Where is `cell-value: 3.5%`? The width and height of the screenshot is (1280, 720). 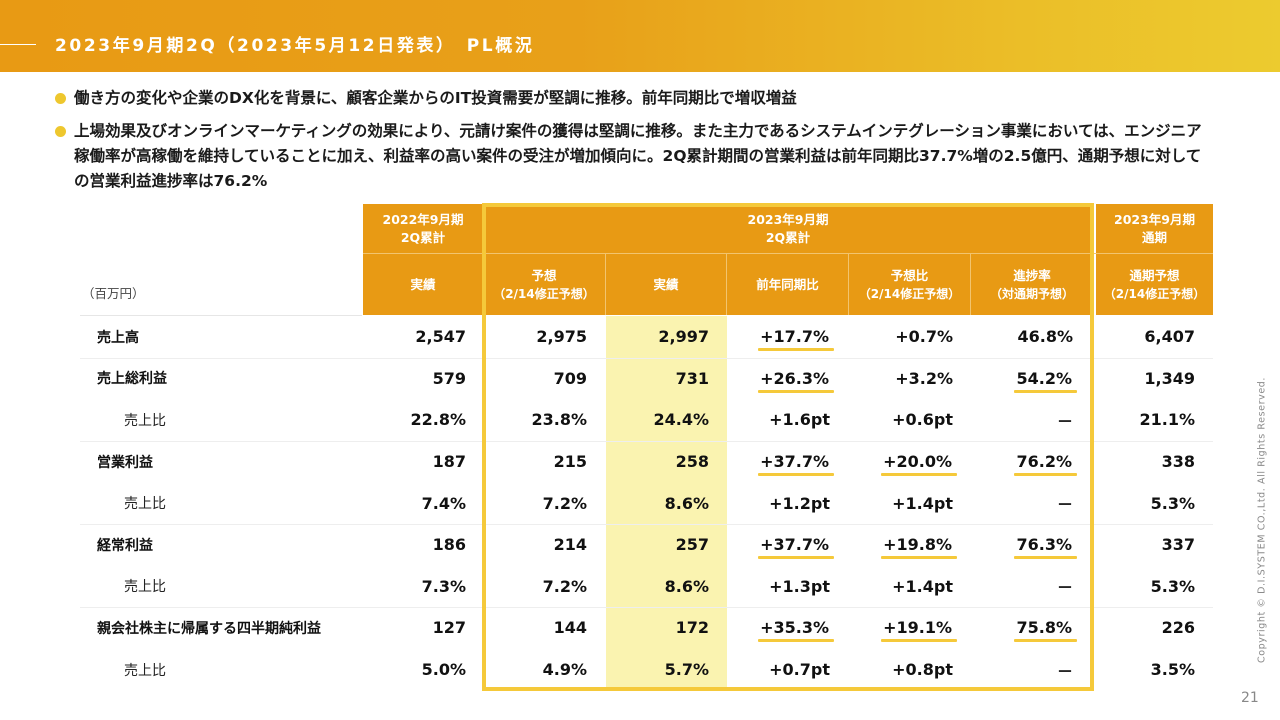 cell-value: 3.5% is located at coordinates (1172, 670).